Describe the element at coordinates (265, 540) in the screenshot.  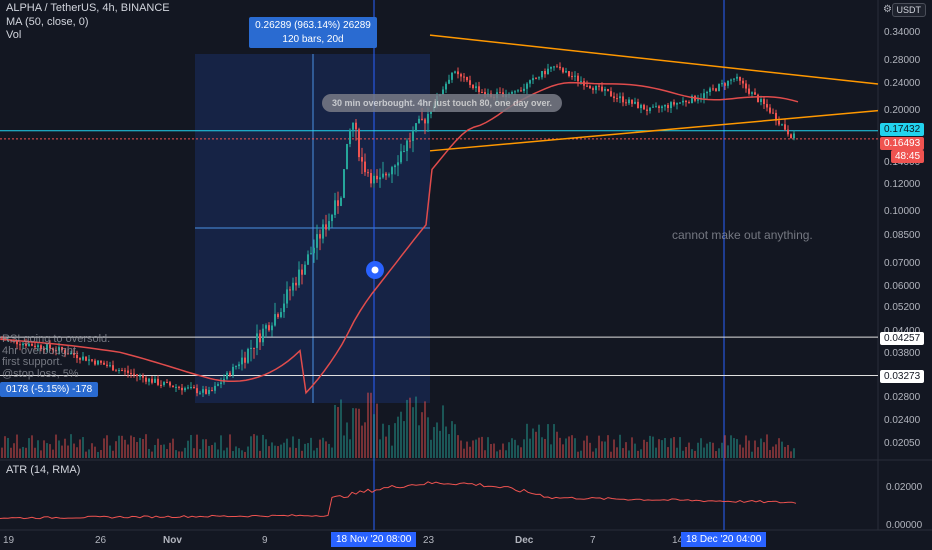
I see `time-tick-9: 9` at that location.